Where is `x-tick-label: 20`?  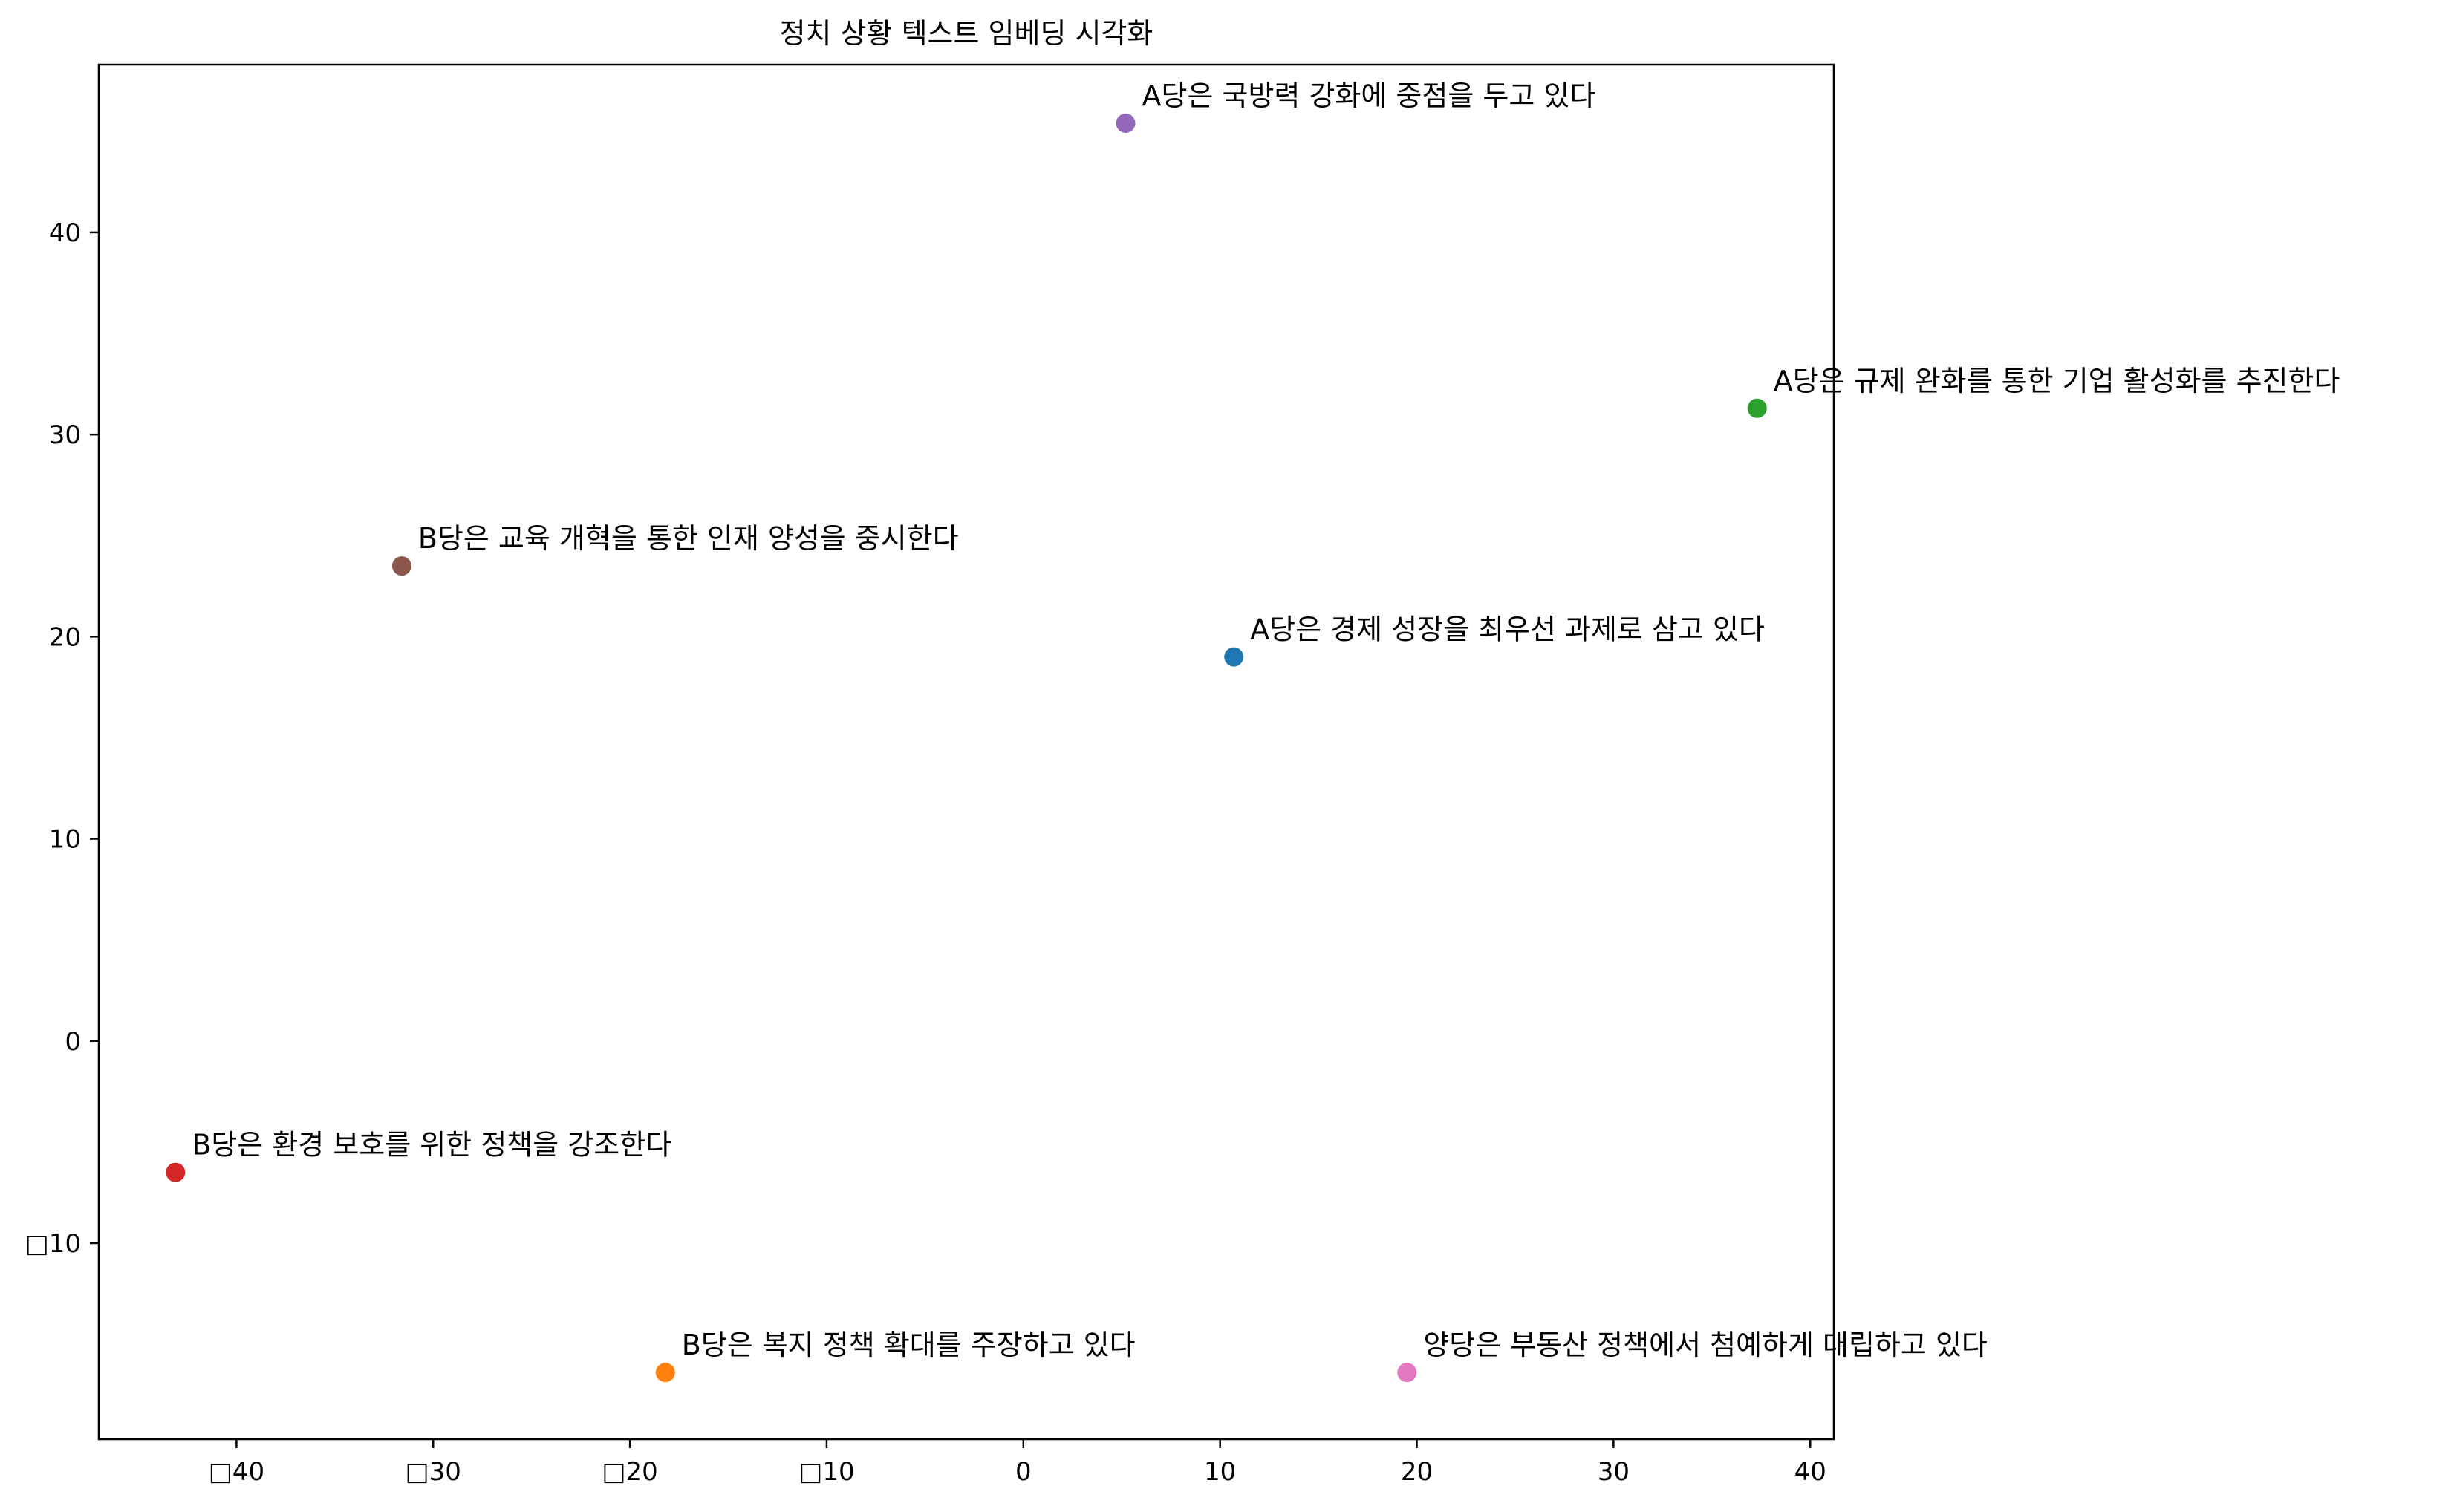
x-tick-label: 20 is located at coordinates (1417, 1472).